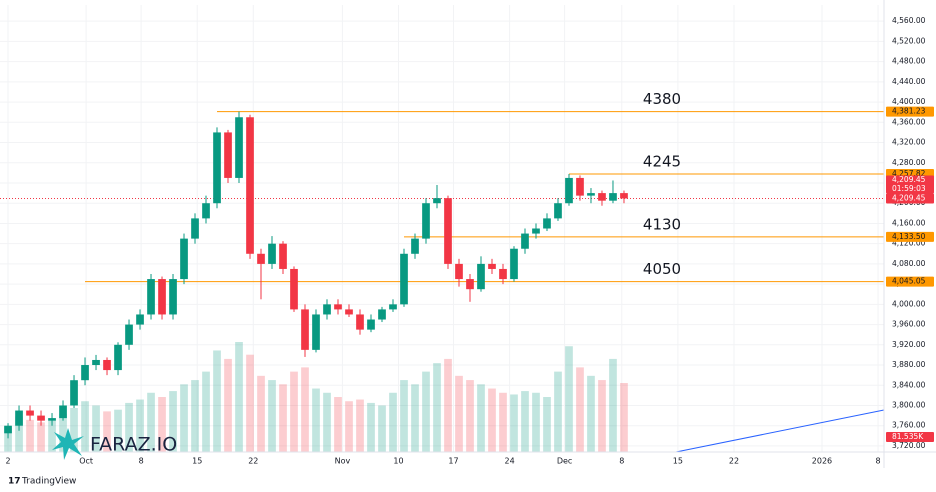 The width and height of the screenshot is (936, 492). Describe the element at coordinates (908, 436) in the screenshot. I see `volume-tag-label: 81.535K` at that location.